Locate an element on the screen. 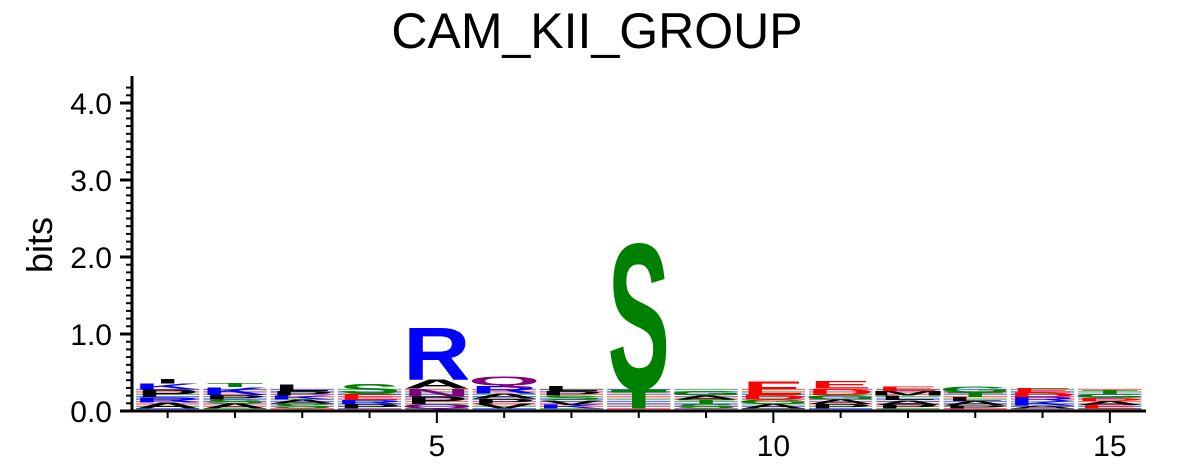 This screenshot has width=1196, height=471. y-tick-label: 3.0 is located at coordinates (91, 181).